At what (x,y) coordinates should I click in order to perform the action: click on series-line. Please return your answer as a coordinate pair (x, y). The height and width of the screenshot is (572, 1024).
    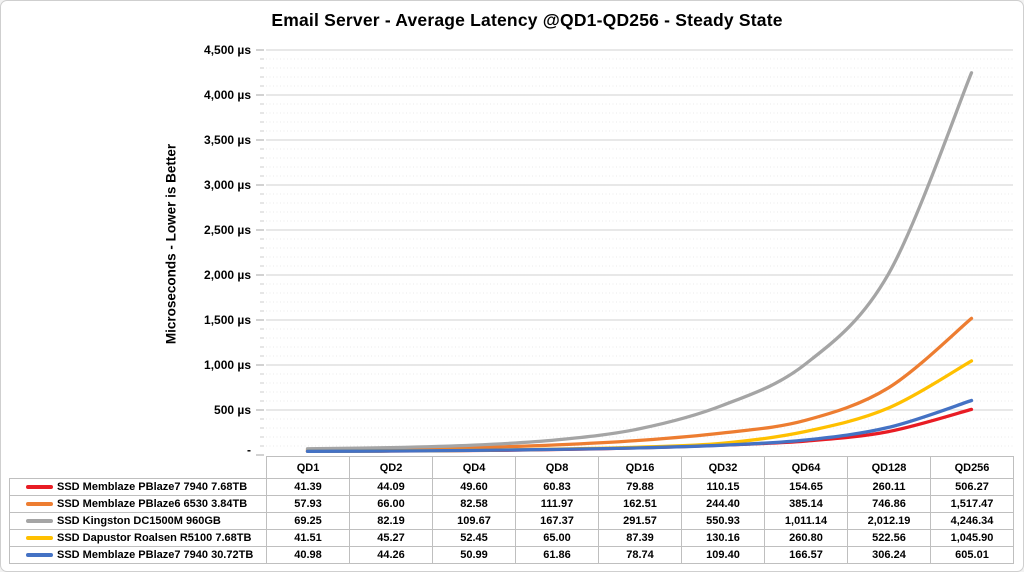
    Looking at the image, I should click on (639, 425).